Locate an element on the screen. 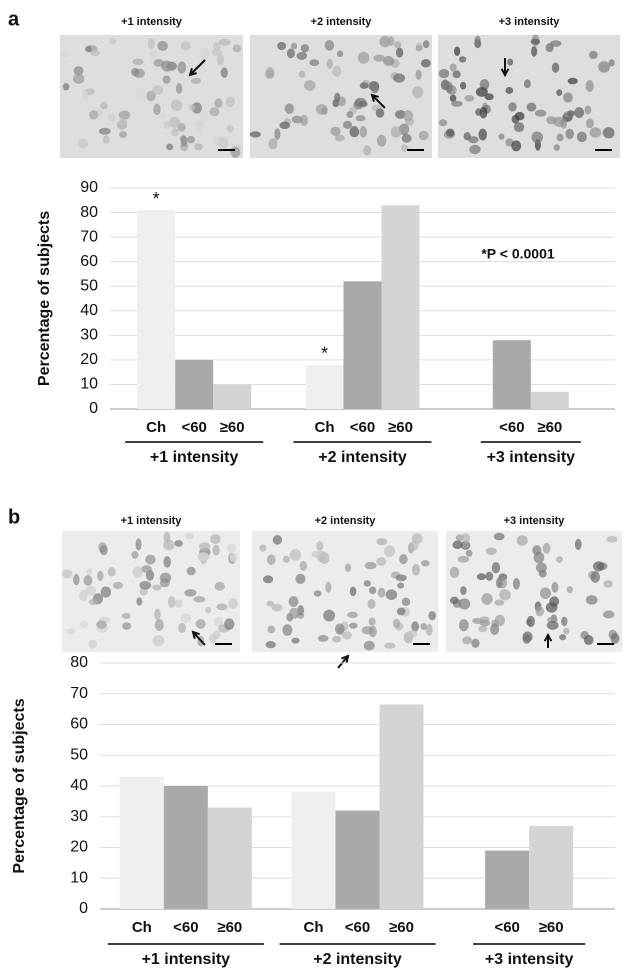  y-tick-label: 0 is located at coordinates (93, 408).